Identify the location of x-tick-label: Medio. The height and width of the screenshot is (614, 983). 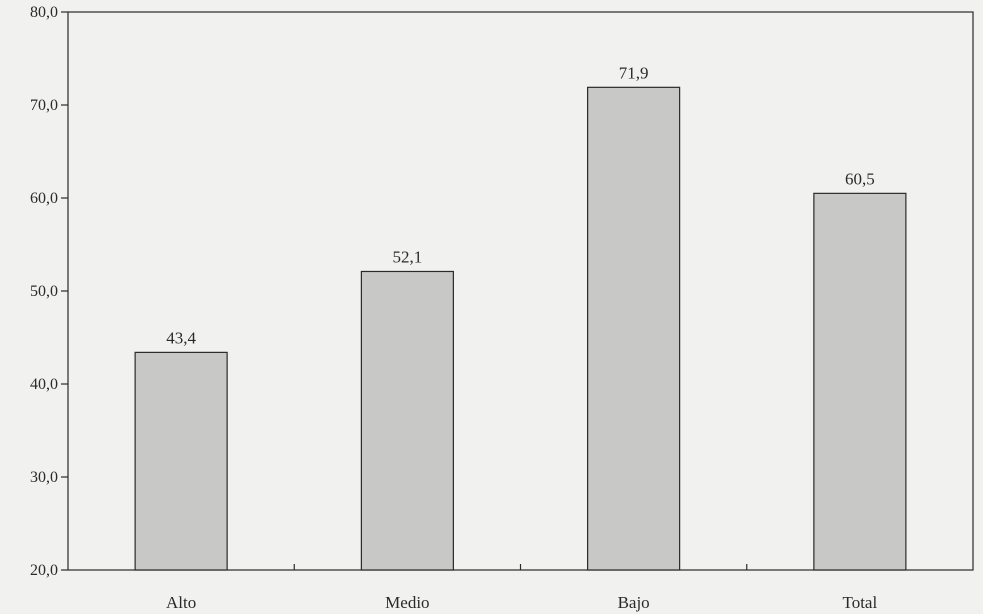
(407, 602).